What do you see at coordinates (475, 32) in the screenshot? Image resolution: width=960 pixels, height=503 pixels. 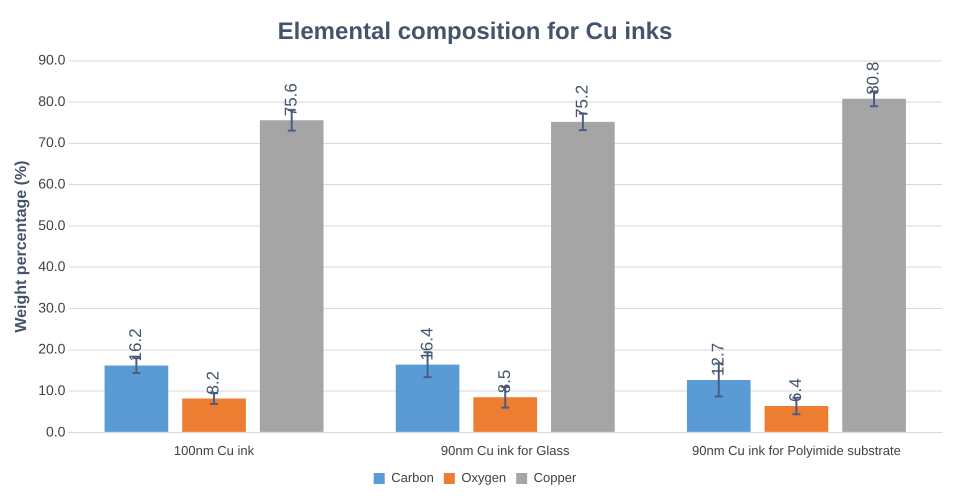 I see `chart-title: Elemental composition for Cu inks` at bounding box center [475, 32].